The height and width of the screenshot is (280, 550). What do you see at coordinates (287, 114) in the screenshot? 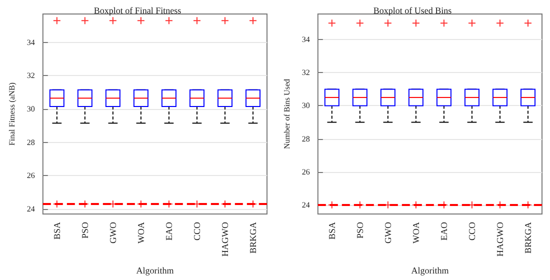
I see `y-axis-title: Number of Bins Used` at bounding box center [287, 114].